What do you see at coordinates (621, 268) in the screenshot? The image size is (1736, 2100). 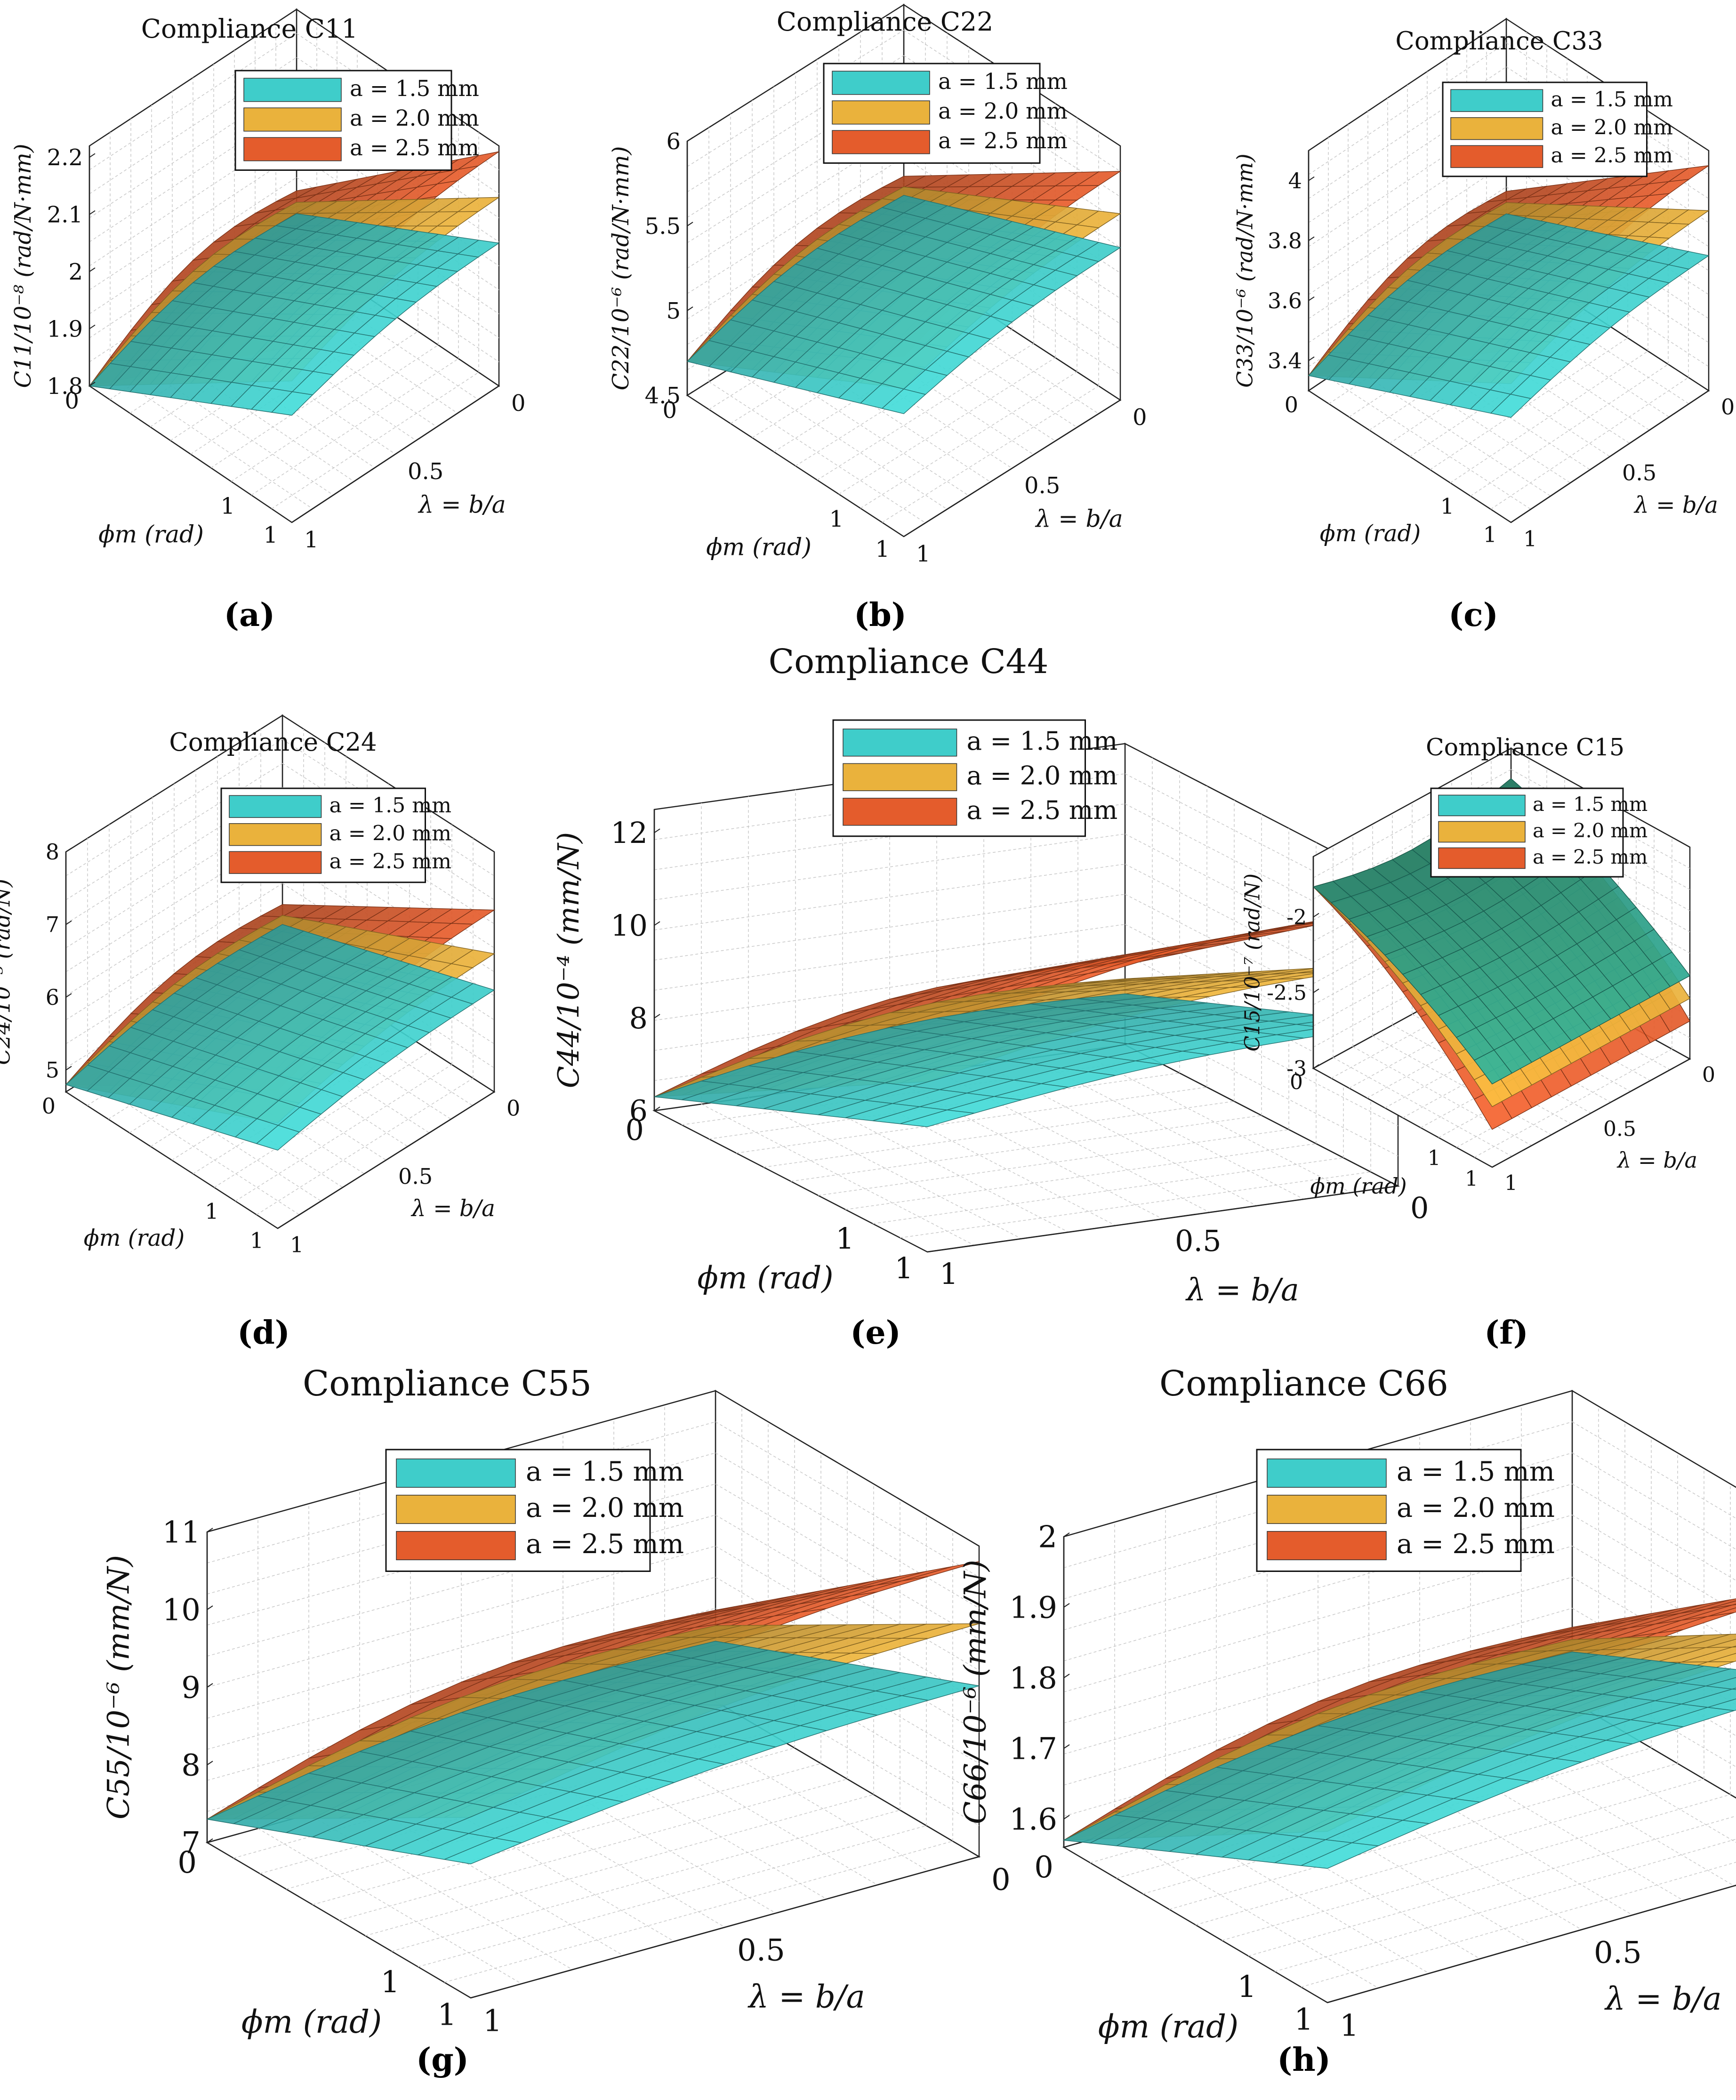 I see `z-axis-label: C22/10⁻⁶ (rad/N·mm)` at bounding box center [621, 268].